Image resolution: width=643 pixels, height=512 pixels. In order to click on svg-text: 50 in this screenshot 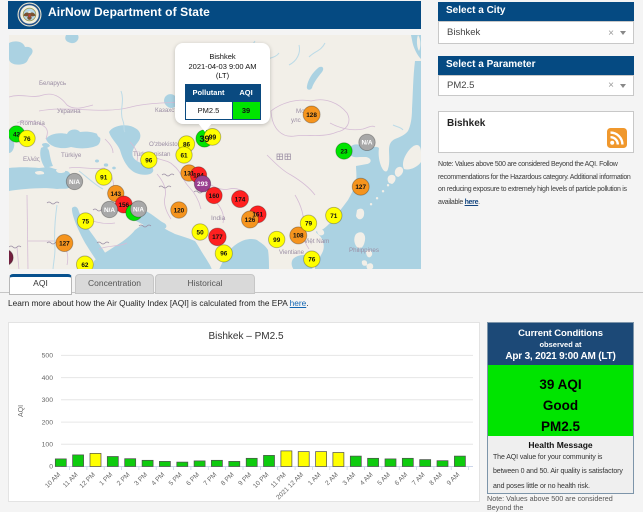, I will do `click(201, 232)`.